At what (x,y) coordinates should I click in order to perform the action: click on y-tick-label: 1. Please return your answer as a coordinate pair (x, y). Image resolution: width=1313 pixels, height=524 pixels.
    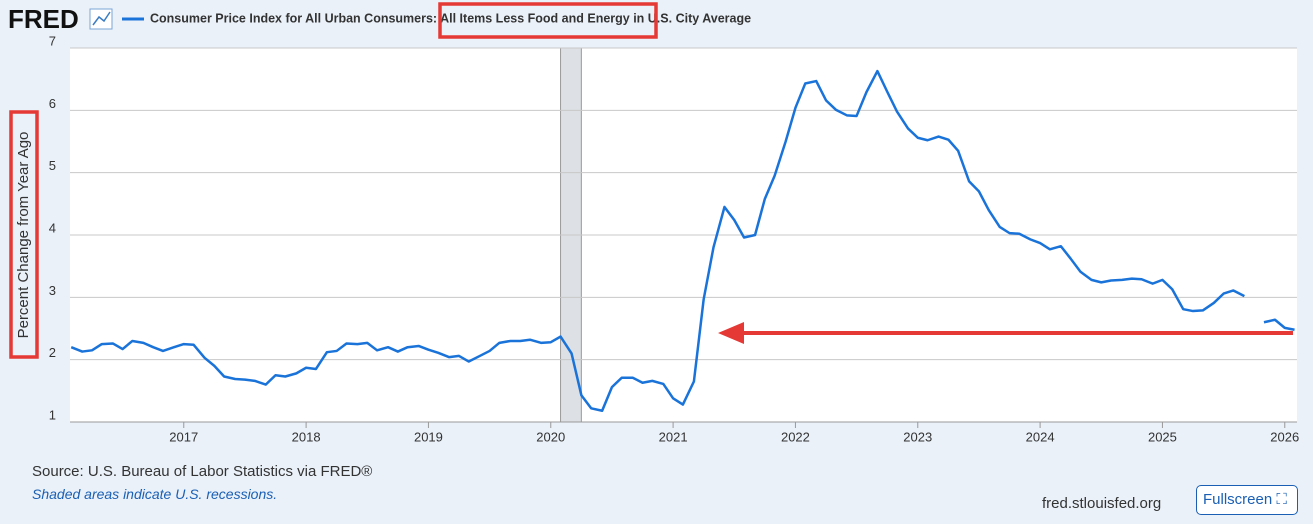
    Looking at the image, I should click on (52, 414).